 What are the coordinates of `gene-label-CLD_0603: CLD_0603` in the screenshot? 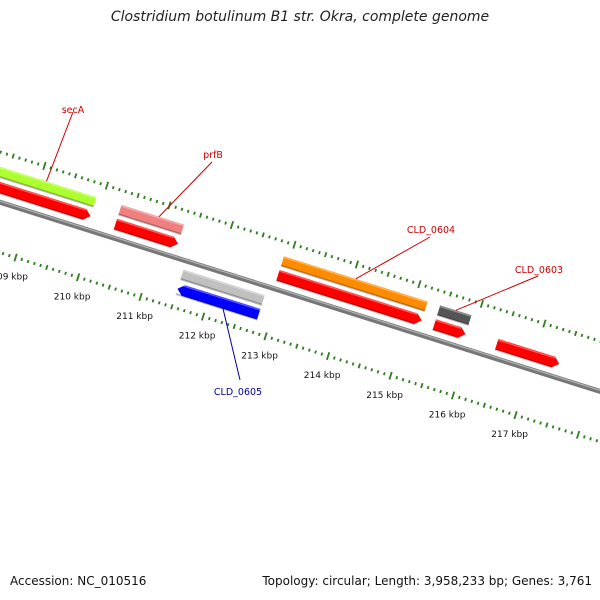 It's located at (509, 288).